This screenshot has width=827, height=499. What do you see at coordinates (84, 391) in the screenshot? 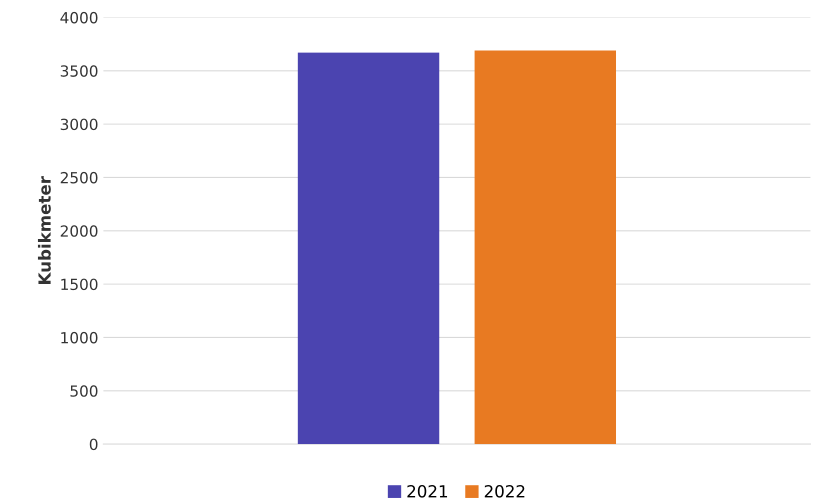
I see `y-tick-label: 500` at bounding box center [84, 391].